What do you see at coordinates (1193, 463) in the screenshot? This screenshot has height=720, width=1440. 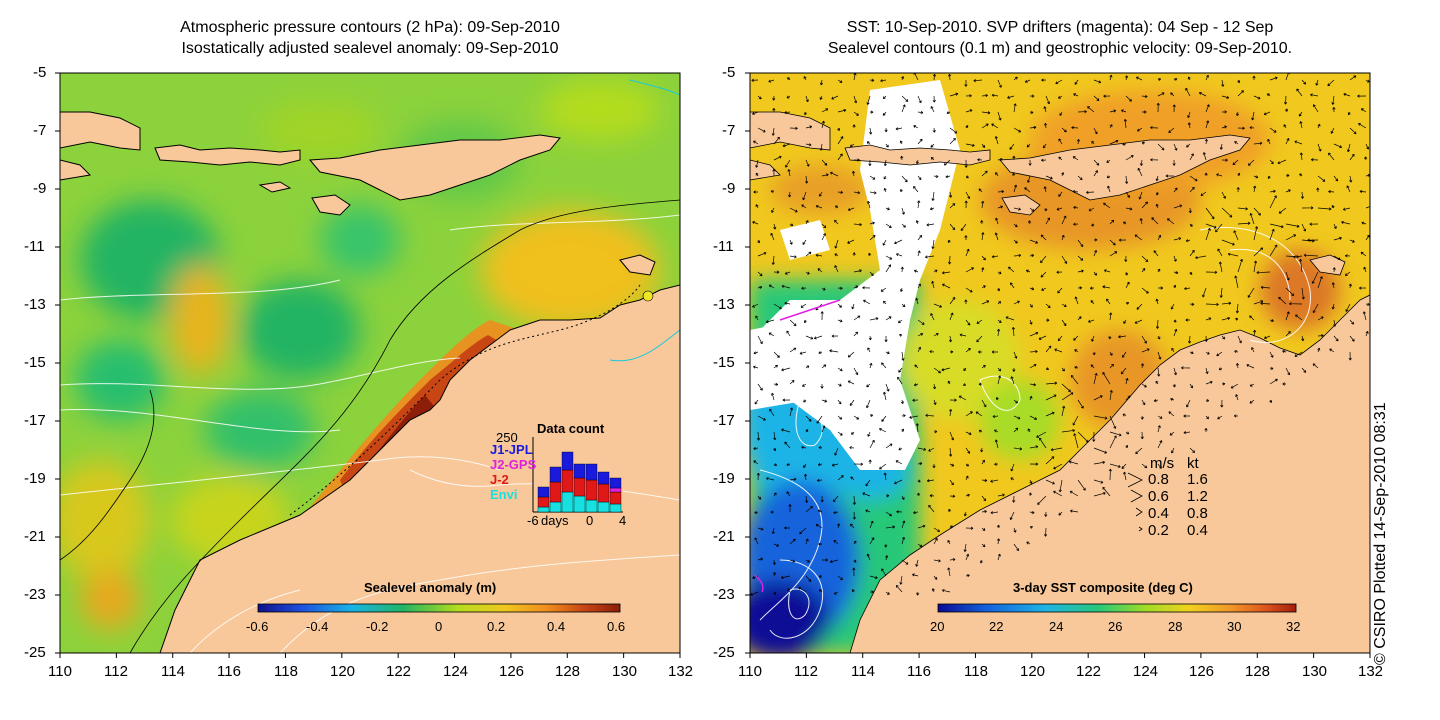 I see `velocity-legend-kt-header: kt` at bounding box center [1193, 463].